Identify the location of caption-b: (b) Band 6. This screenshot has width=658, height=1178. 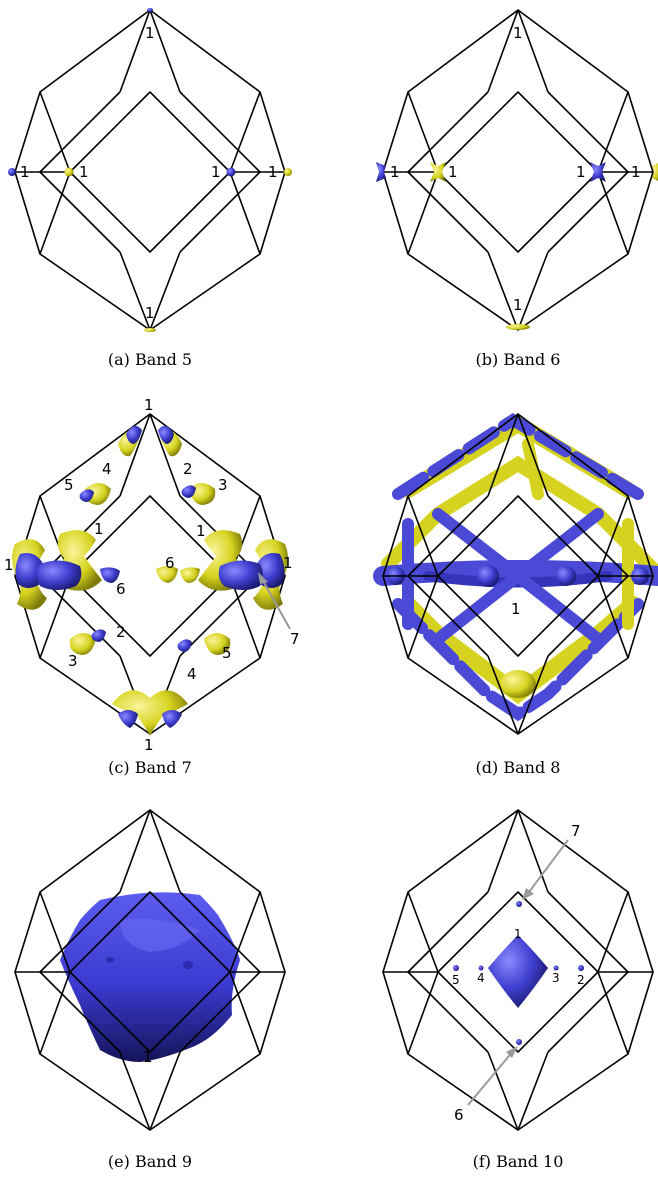
(518, 359).